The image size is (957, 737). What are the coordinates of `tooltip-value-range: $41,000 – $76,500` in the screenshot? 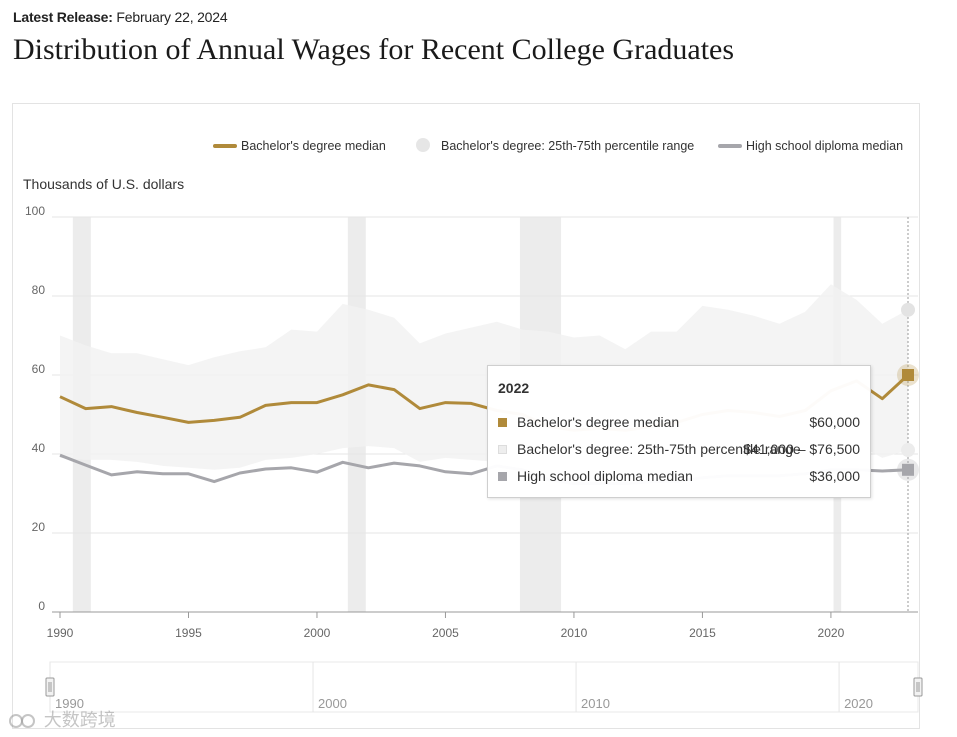 It's located at (801, 449).